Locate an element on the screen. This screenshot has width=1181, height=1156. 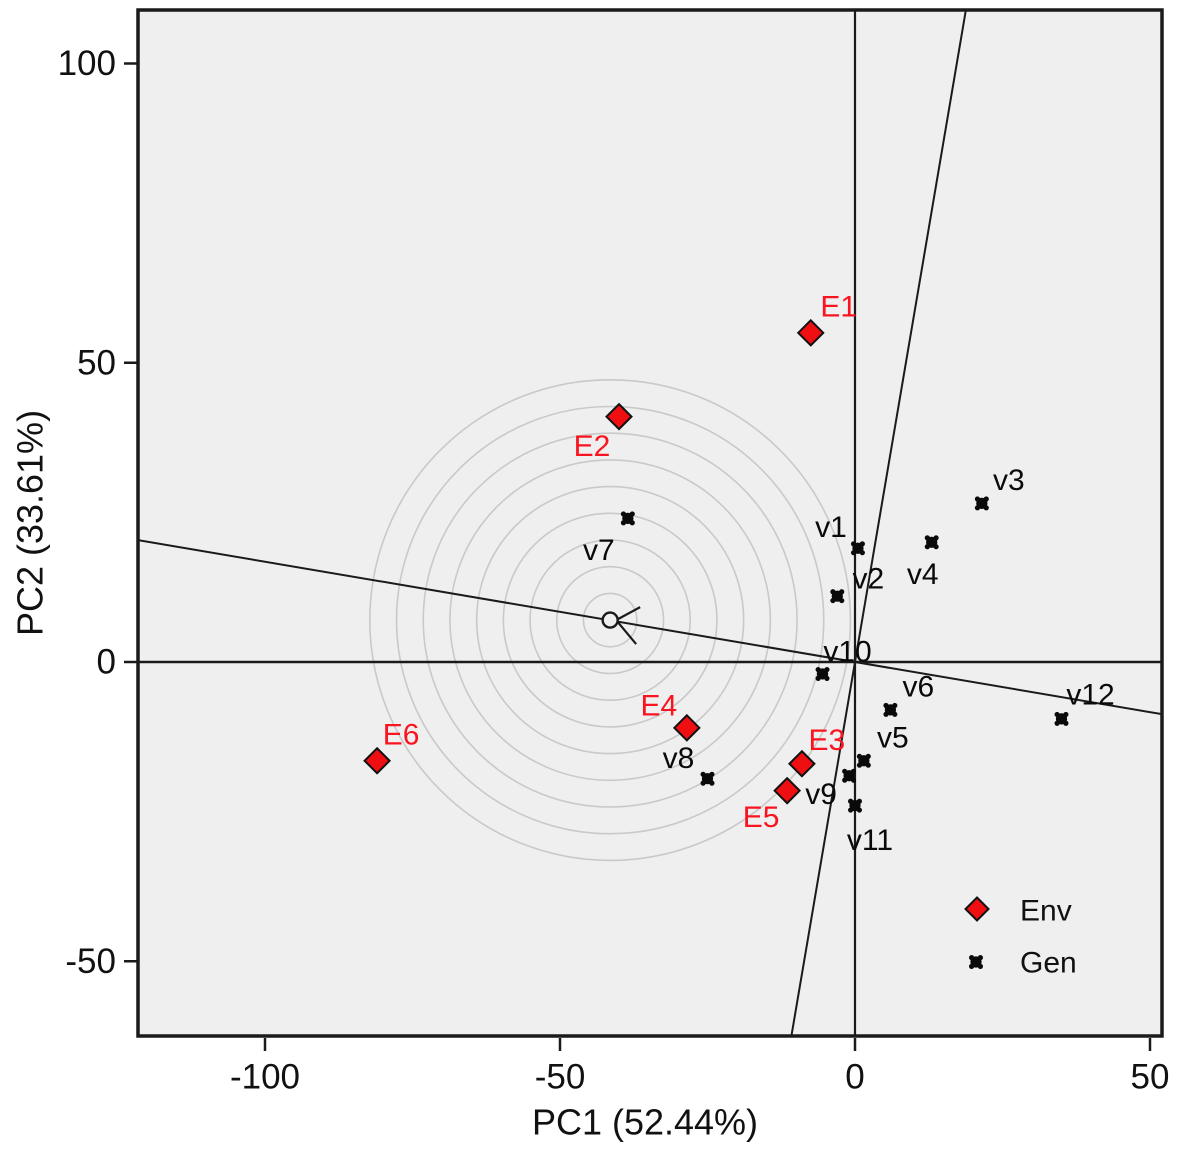
aec-axis-line is located at coordinates (878, 523).